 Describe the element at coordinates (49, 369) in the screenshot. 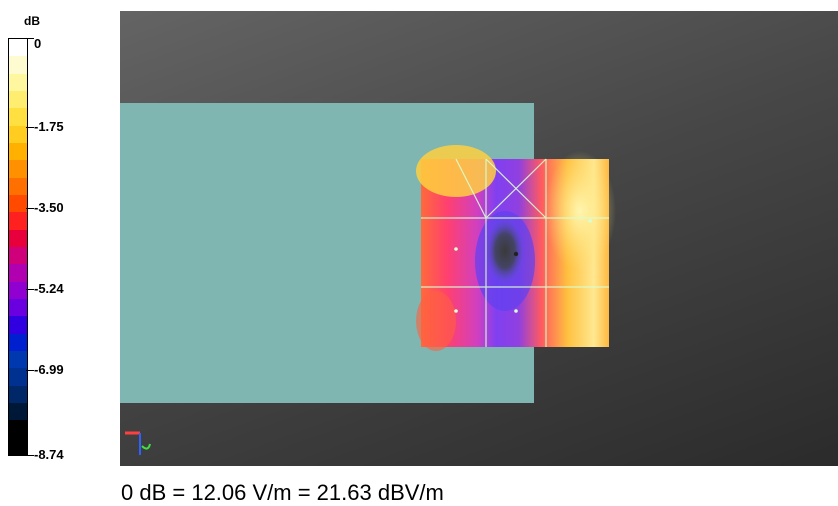

I see `legend-label-4: -6.99` at that location.